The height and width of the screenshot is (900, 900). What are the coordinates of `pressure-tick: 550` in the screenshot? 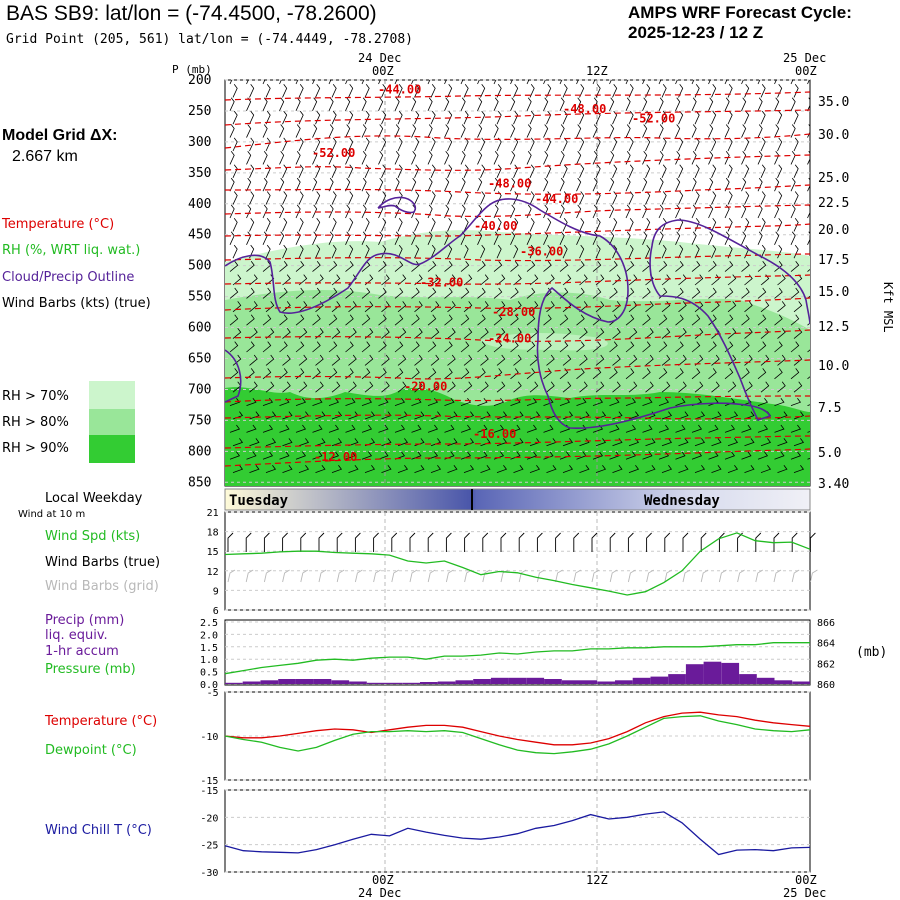 It's located at (199, 297).